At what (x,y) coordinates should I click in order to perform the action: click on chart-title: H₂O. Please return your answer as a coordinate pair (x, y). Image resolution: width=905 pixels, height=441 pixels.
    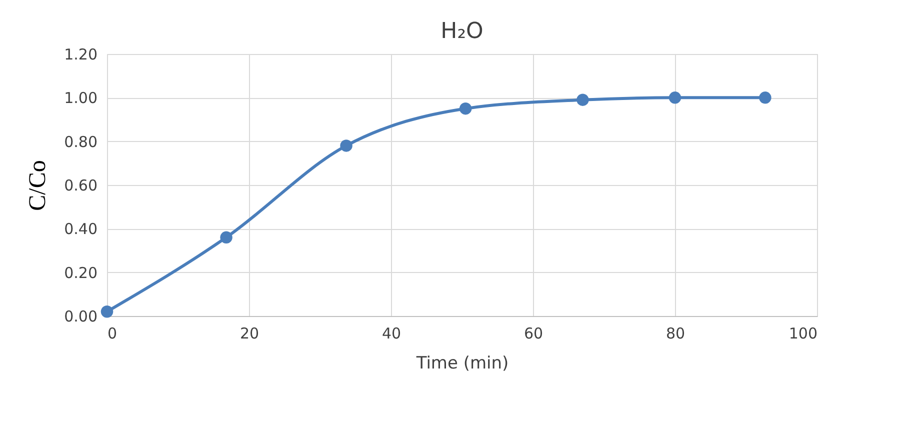
    Looking at the image, I should click on (462, 31).